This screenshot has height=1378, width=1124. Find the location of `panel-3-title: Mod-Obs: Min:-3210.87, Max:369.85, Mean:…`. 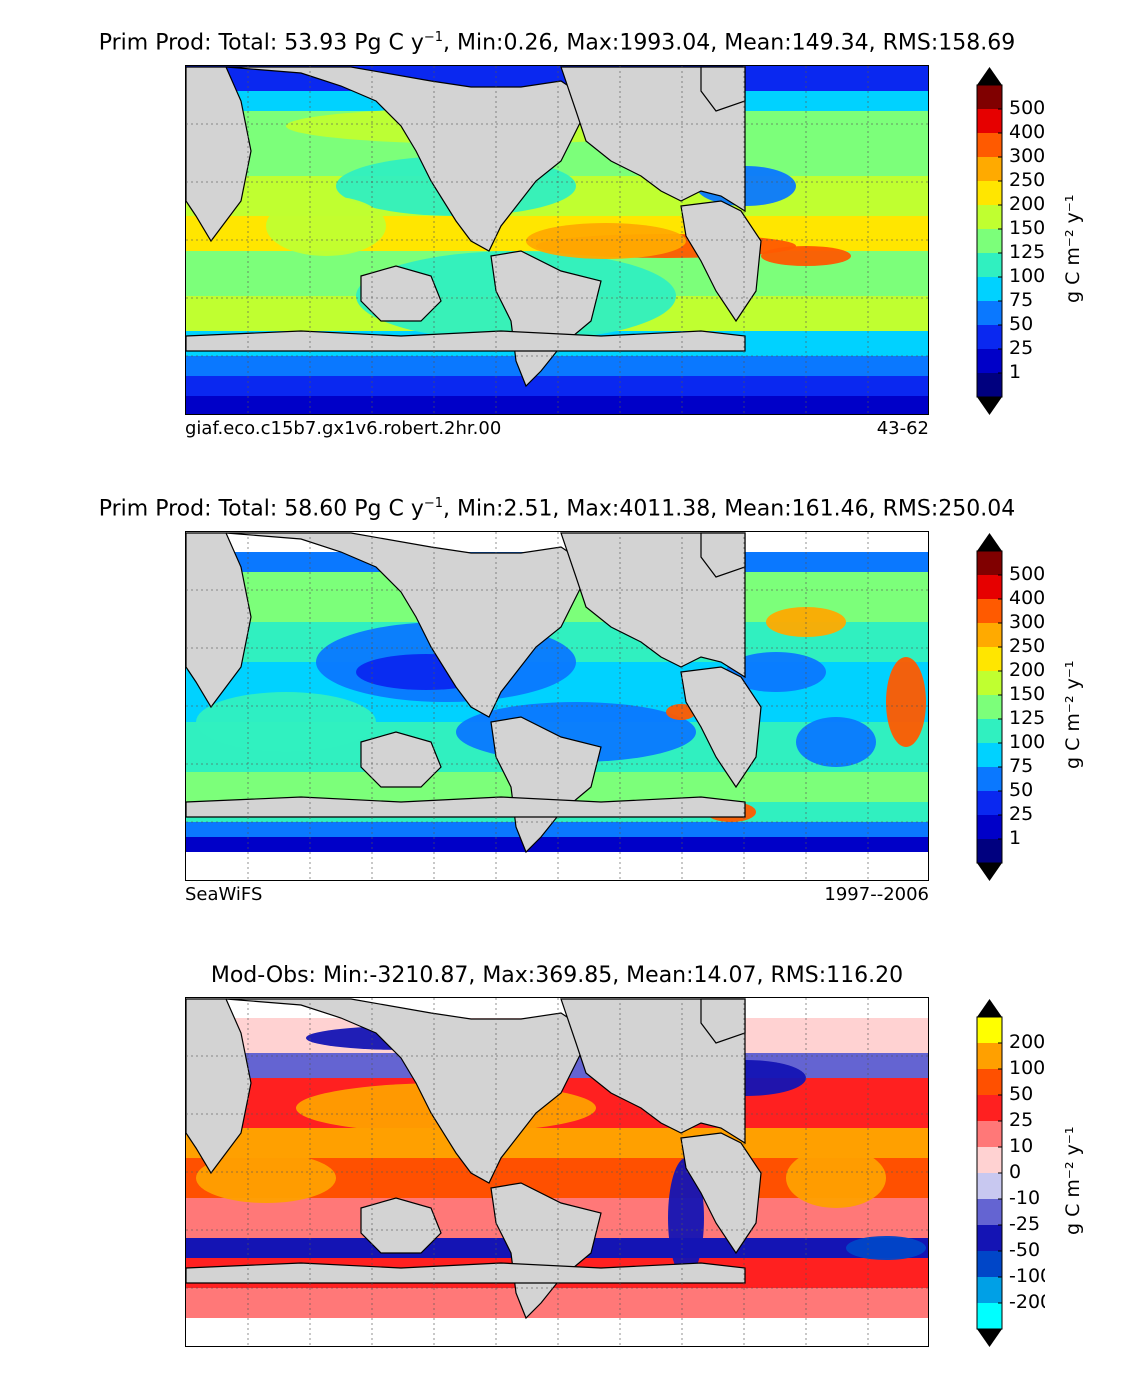

panel-3-title: Mod-Obs: Min:-3210.87, Max:369.85, Mean:… is located at coordinates (557, 975).